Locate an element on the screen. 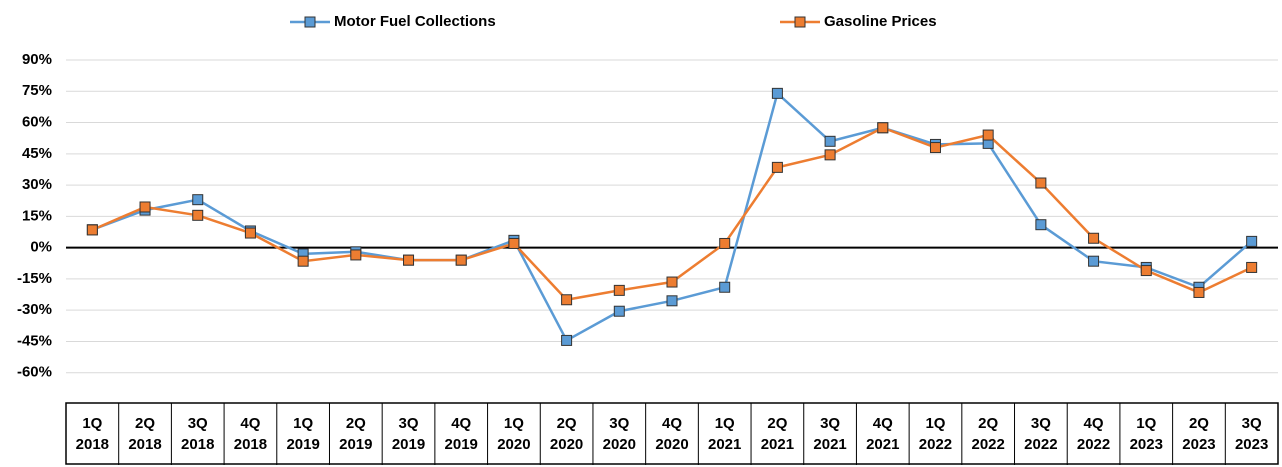 This screenshot has height=467, width=1282. y-tick-label: -45% is located at coordinates (34, 340).